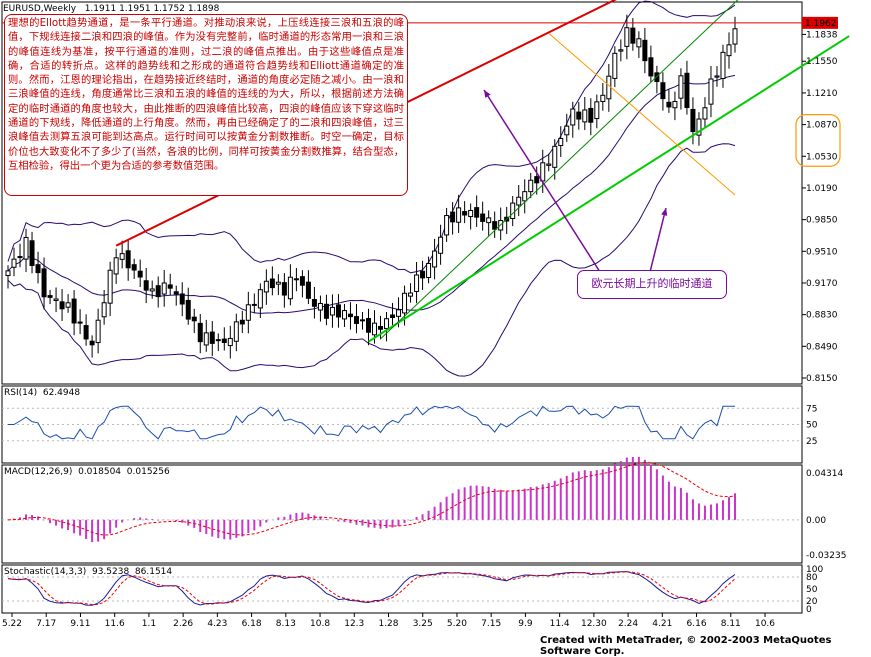 This screenshot has width=871, height=657. What do you see at coordinates (21, 393) in the screenshot?
I see `rsi-name: RSI(14)` at bounding box center [21, 393].